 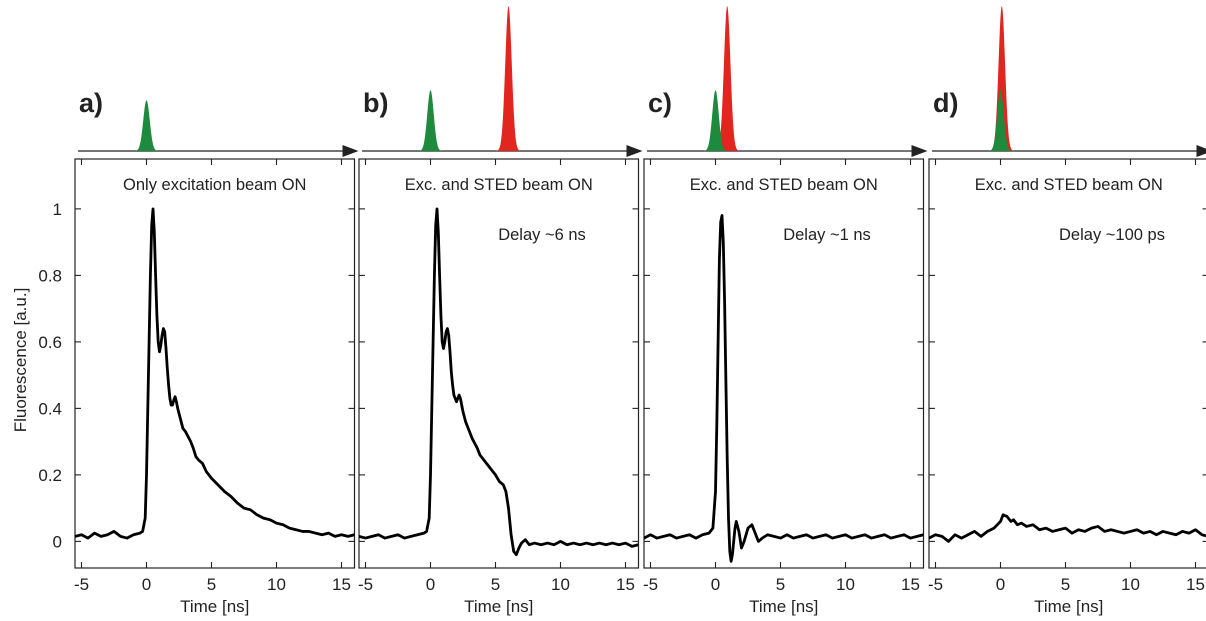 What do you see at coordinates (57, 209) in the screenshot?
I see `y-tick-label: 1` at bounding box center [57, 209].